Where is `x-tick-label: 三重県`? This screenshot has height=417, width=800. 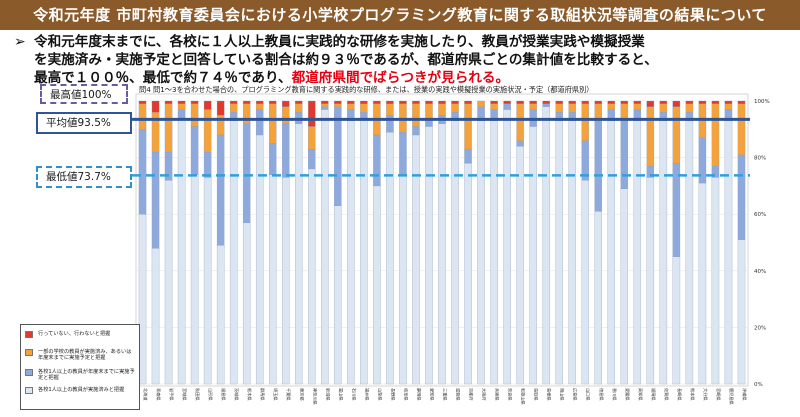
x-tick-label: 三重県 is located at coordinates (445, 394).